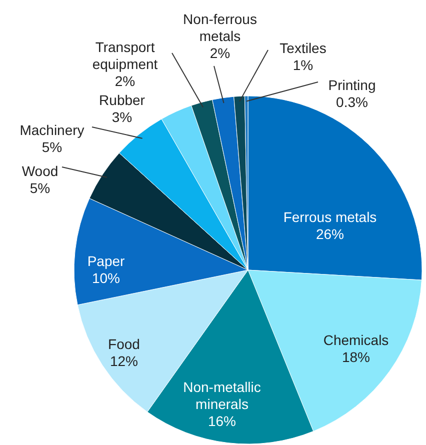 The height and width of the screenshot is (445, 426). What do you see at coordinates (122, 117) in the screenshot?
I see `data-label: 3%` at bounding box center [122, 117].